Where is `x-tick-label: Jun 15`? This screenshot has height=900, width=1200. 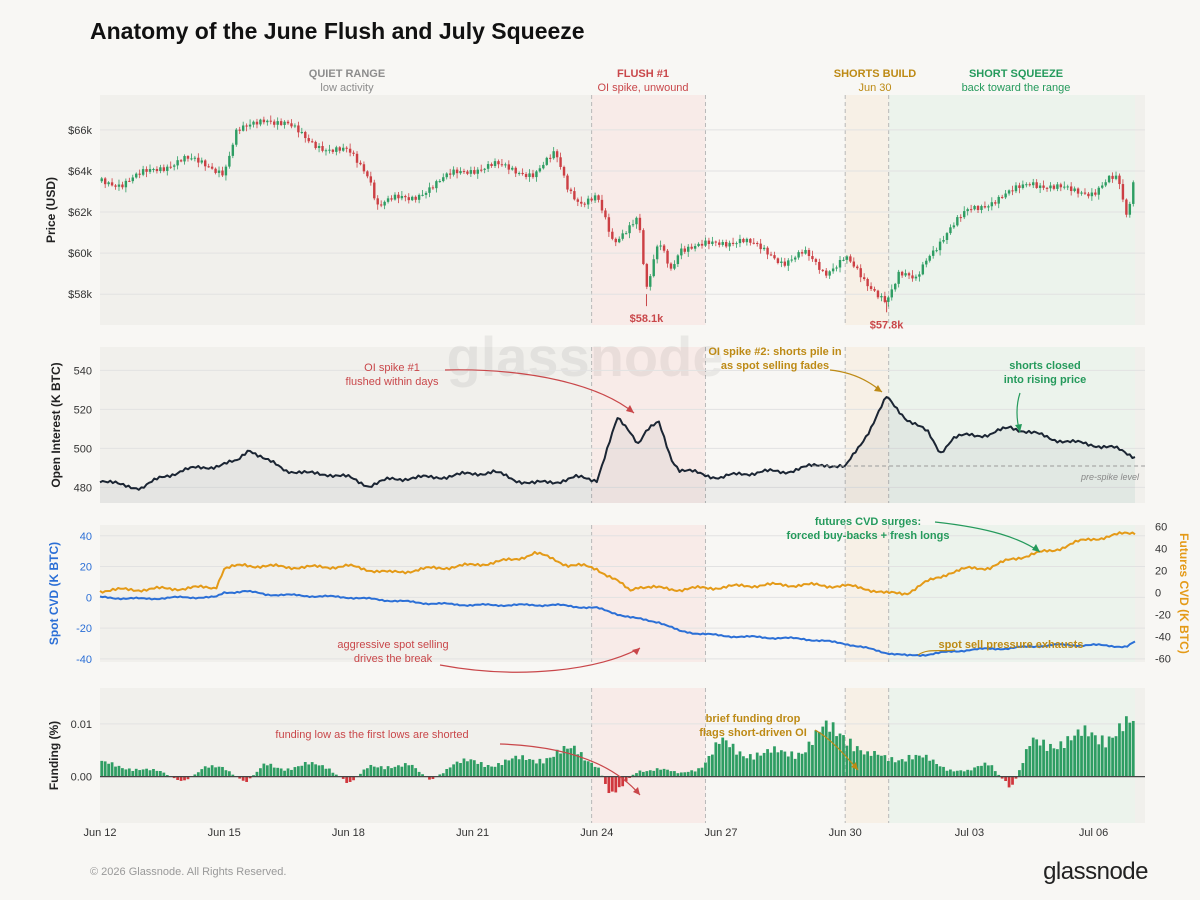
x-tick-label: Jun 15 is located at coordinates (224, 833).